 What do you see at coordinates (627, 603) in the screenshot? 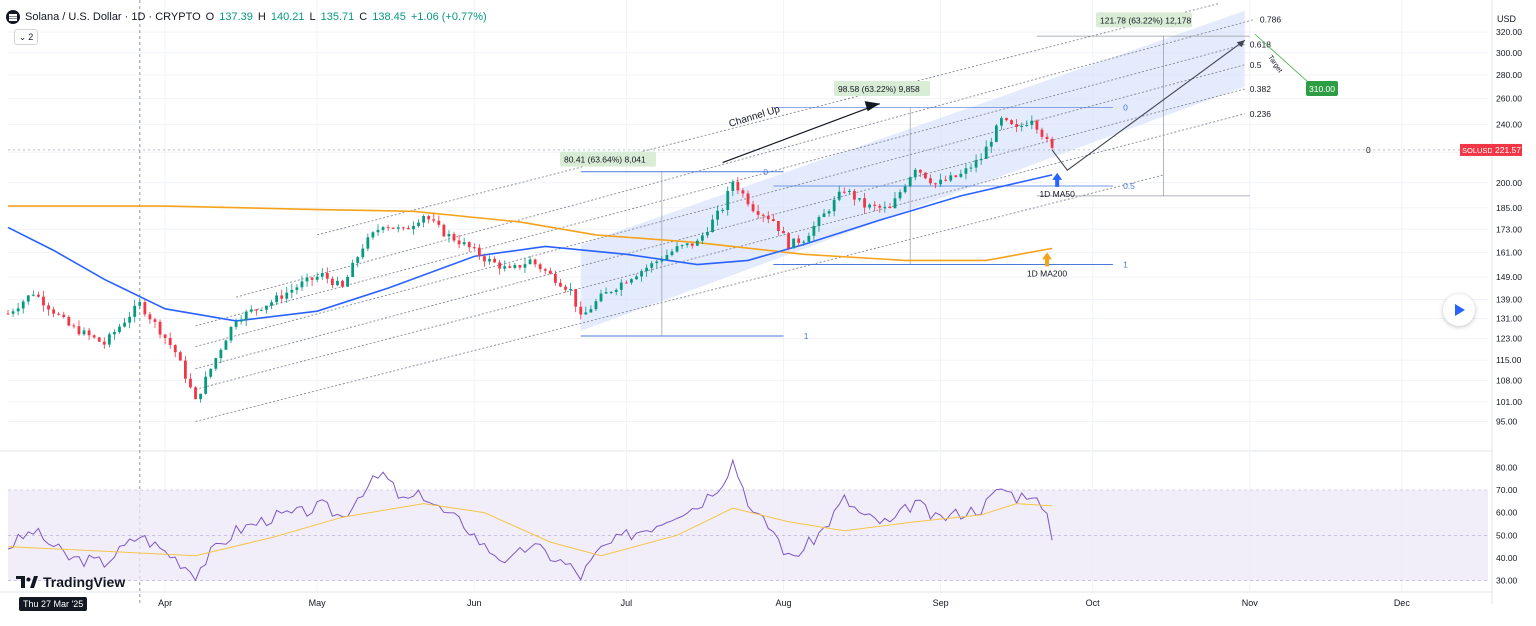
I see `x-tick-label: Jul` at bounding box center [627, 603].